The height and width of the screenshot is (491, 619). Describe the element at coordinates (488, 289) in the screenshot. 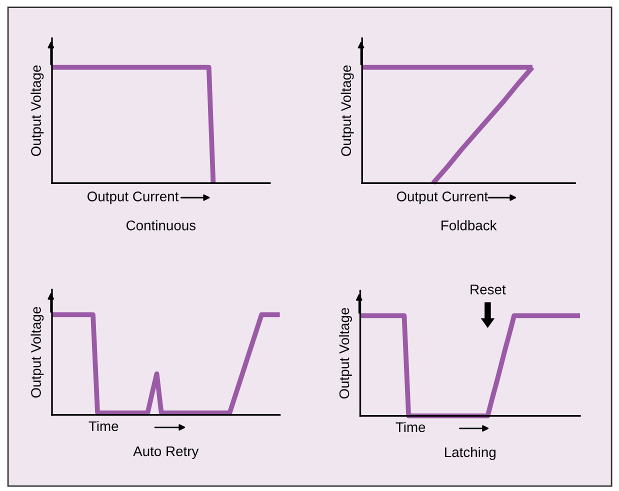

I see `text: Reset` at that location.